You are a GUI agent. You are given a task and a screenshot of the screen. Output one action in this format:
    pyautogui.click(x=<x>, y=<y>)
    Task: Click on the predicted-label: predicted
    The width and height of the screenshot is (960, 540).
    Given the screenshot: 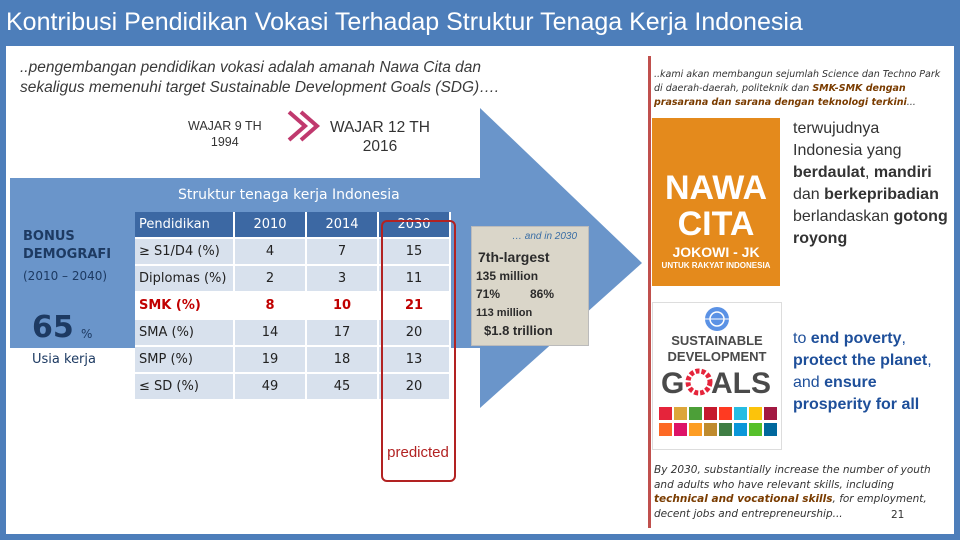 What is the action you would take?
    pyautogui.click(x=418, y=452)
    